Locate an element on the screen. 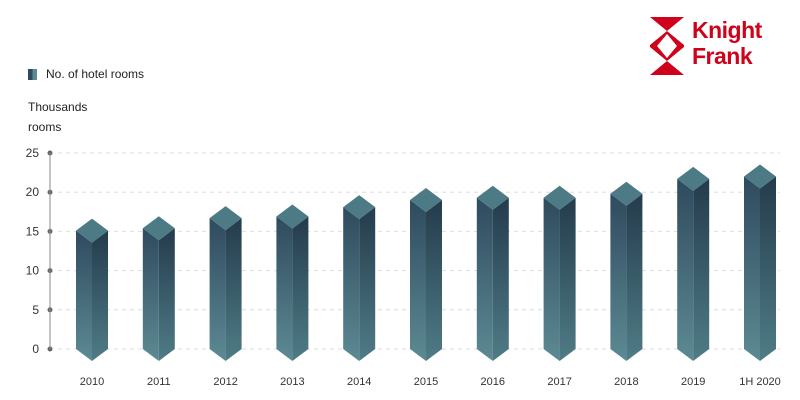  bar-2015 is located at coordinates (426, 274).